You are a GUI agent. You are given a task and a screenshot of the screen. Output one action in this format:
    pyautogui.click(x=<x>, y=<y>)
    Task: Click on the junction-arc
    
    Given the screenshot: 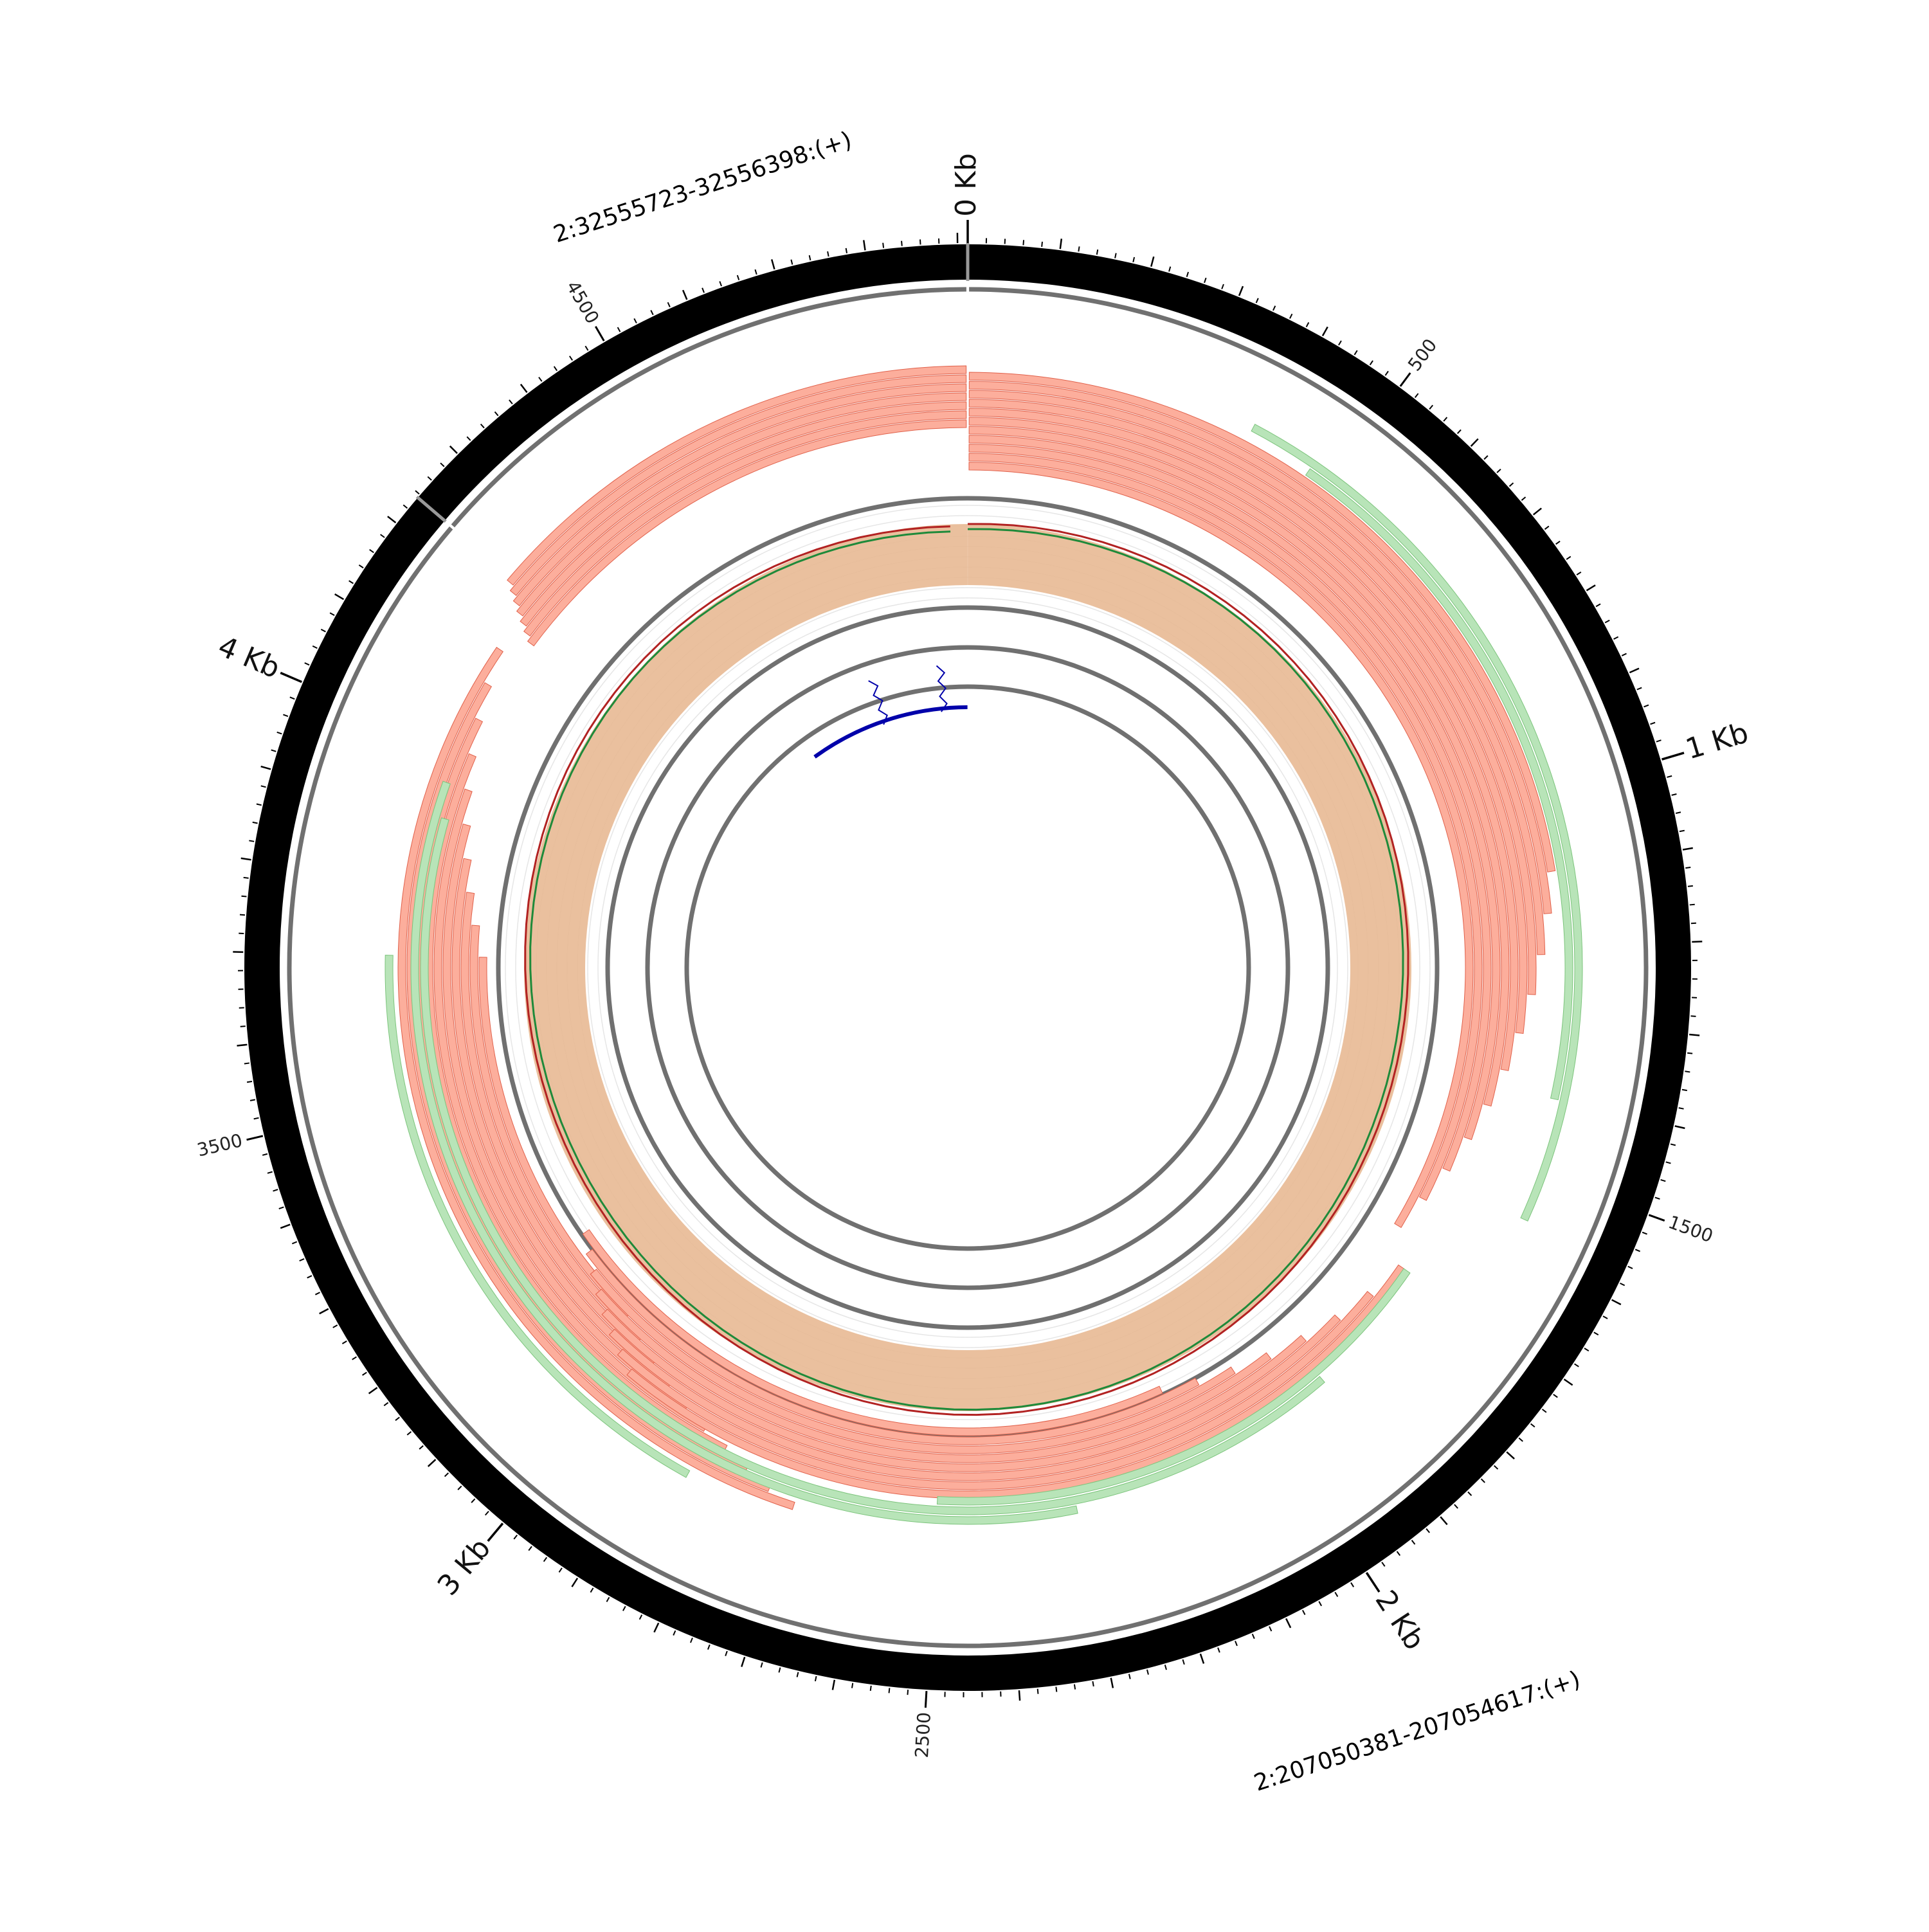 What is the action you would take?
    pyautogui.click(x=891, y=732)
    